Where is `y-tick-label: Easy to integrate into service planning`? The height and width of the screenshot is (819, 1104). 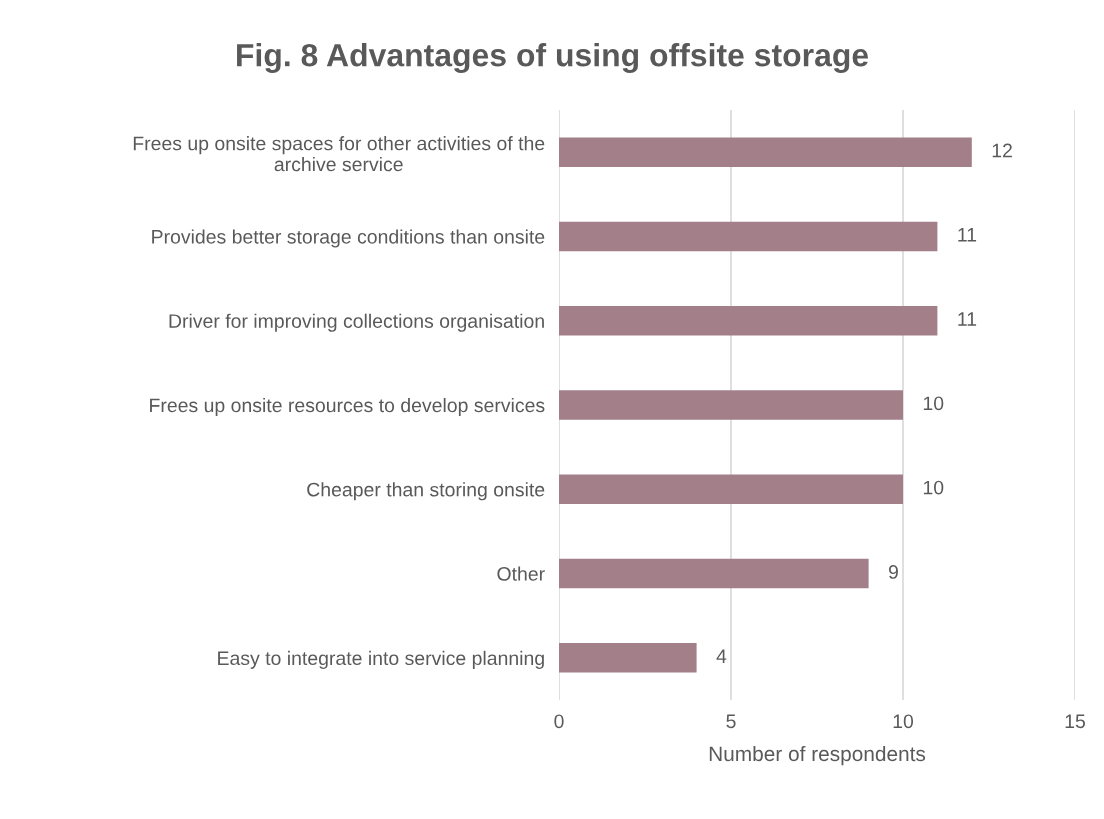
y-tick-label: Easy to integrate into service planning is located at coordinates (381, 659).